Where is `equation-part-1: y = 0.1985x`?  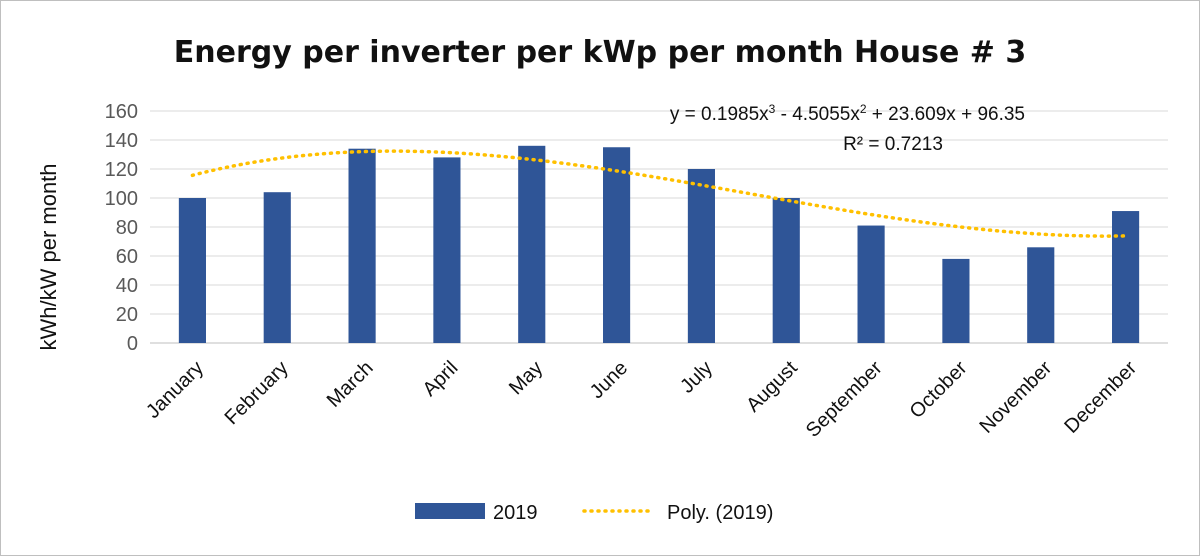 equation-part-1: y = 0.1985x is located at coordinates (719, 114).